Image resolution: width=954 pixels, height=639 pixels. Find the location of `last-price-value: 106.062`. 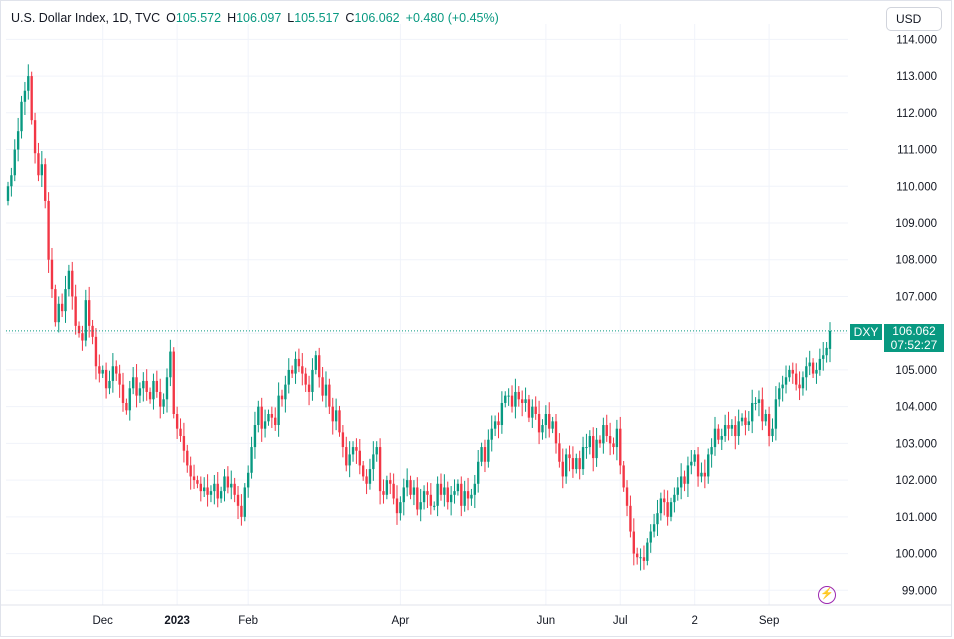

last-price-value: 106.062 is located at coordinates (914, 330).